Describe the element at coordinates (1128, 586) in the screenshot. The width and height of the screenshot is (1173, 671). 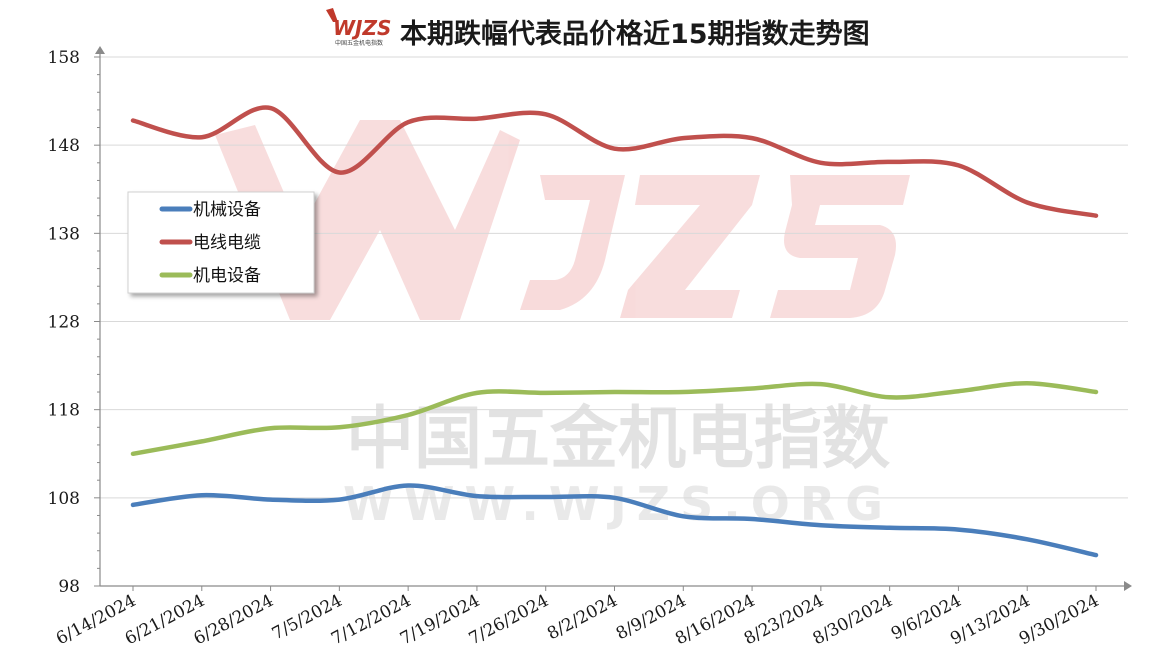
I see `x-axis-arrow-icon` at that location.